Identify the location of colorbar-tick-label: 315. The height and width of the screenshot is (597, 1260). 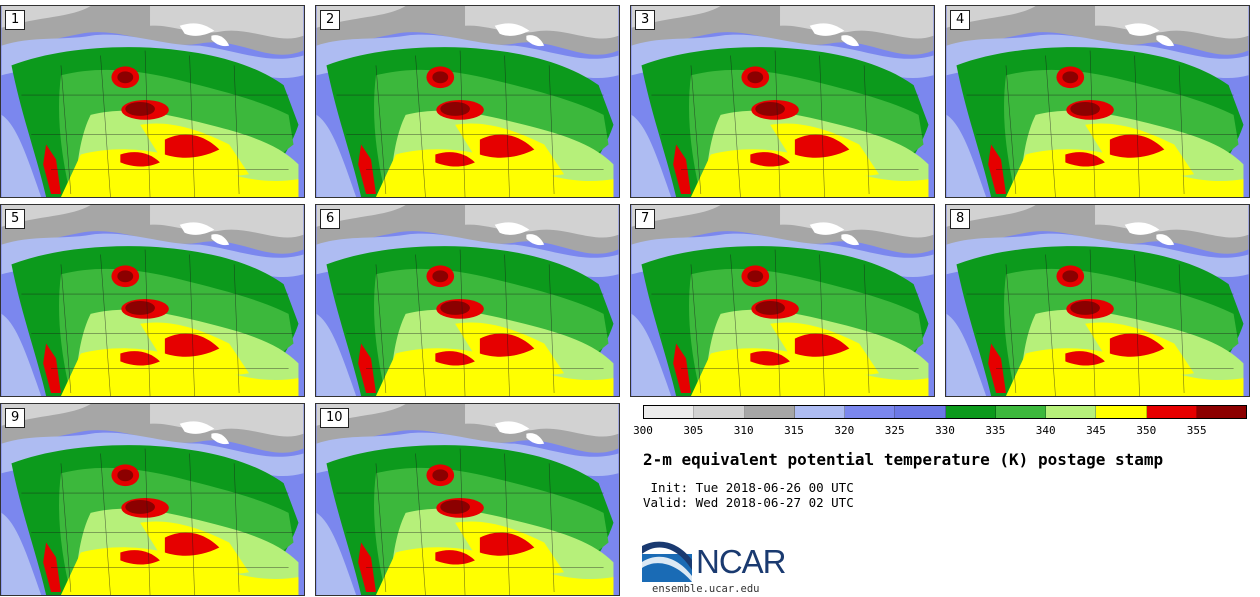
(794, 430).